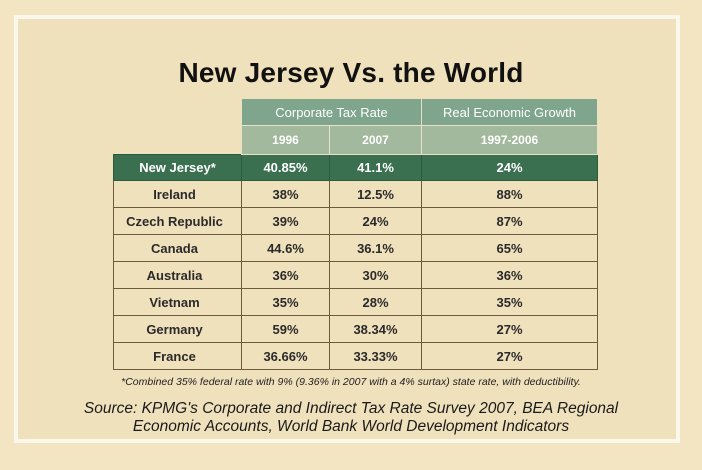 The height and width of the screenshot is (470, 702). I want to click on country-cell: Ireland, so click(177, 194).